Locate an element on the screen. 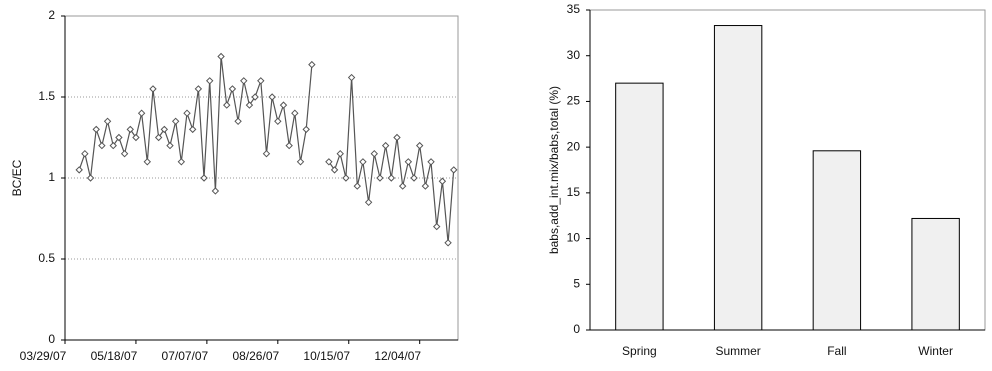 Image resolution: width=992 pixels, height=371 pixels. y-tick-label: 2 is located at coordinates (51, 15).